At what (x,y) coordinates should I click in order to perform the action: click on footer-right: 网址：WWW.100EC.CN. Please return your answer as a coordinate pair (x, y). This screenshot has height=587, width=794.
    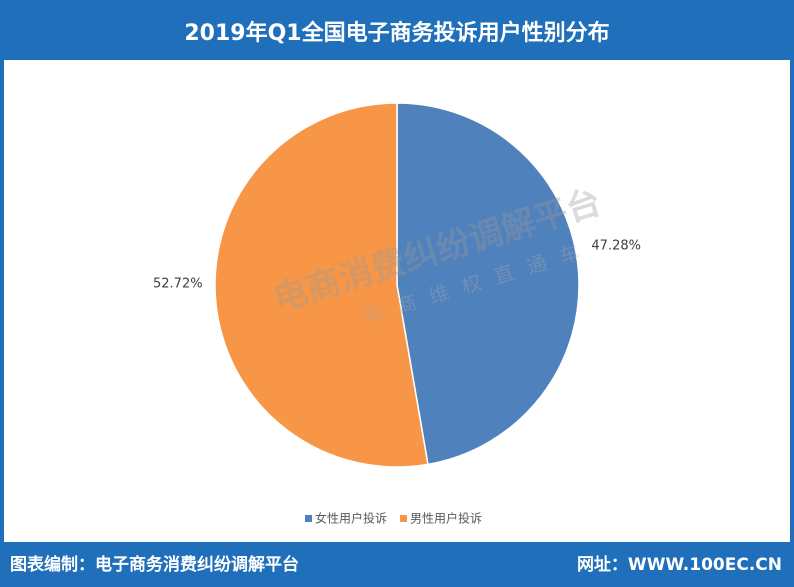
    Looking at the image, I should click on (679, 565).